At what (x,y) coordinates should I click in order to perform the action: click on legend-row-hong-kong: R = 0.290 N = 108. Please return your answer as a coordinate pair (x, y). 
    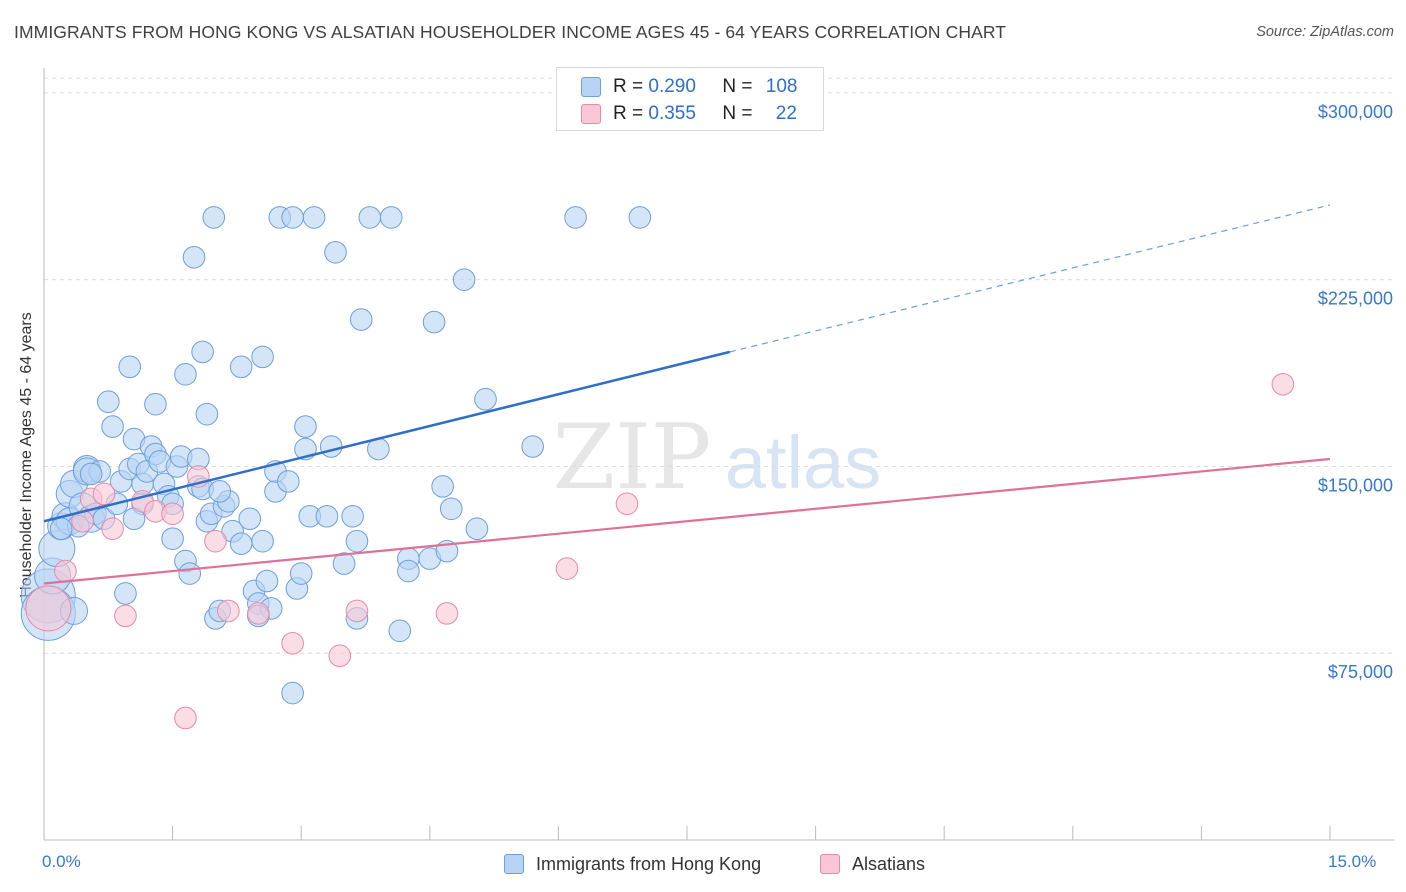
    Looking at the image, I should click on (689, 87).